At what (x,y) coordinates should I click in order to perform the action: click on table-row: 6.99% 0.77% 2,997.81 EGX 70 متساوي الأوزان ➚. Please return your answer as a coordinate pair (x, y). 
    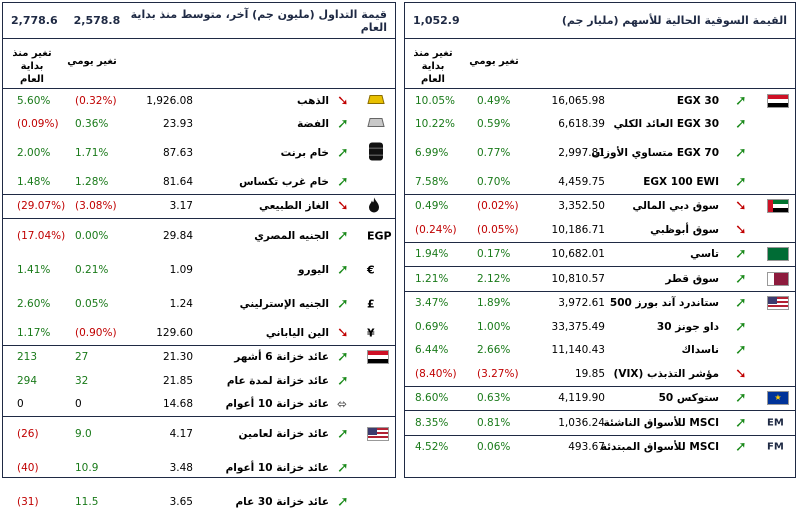
    Looking at the image, I should click on (600, 153).